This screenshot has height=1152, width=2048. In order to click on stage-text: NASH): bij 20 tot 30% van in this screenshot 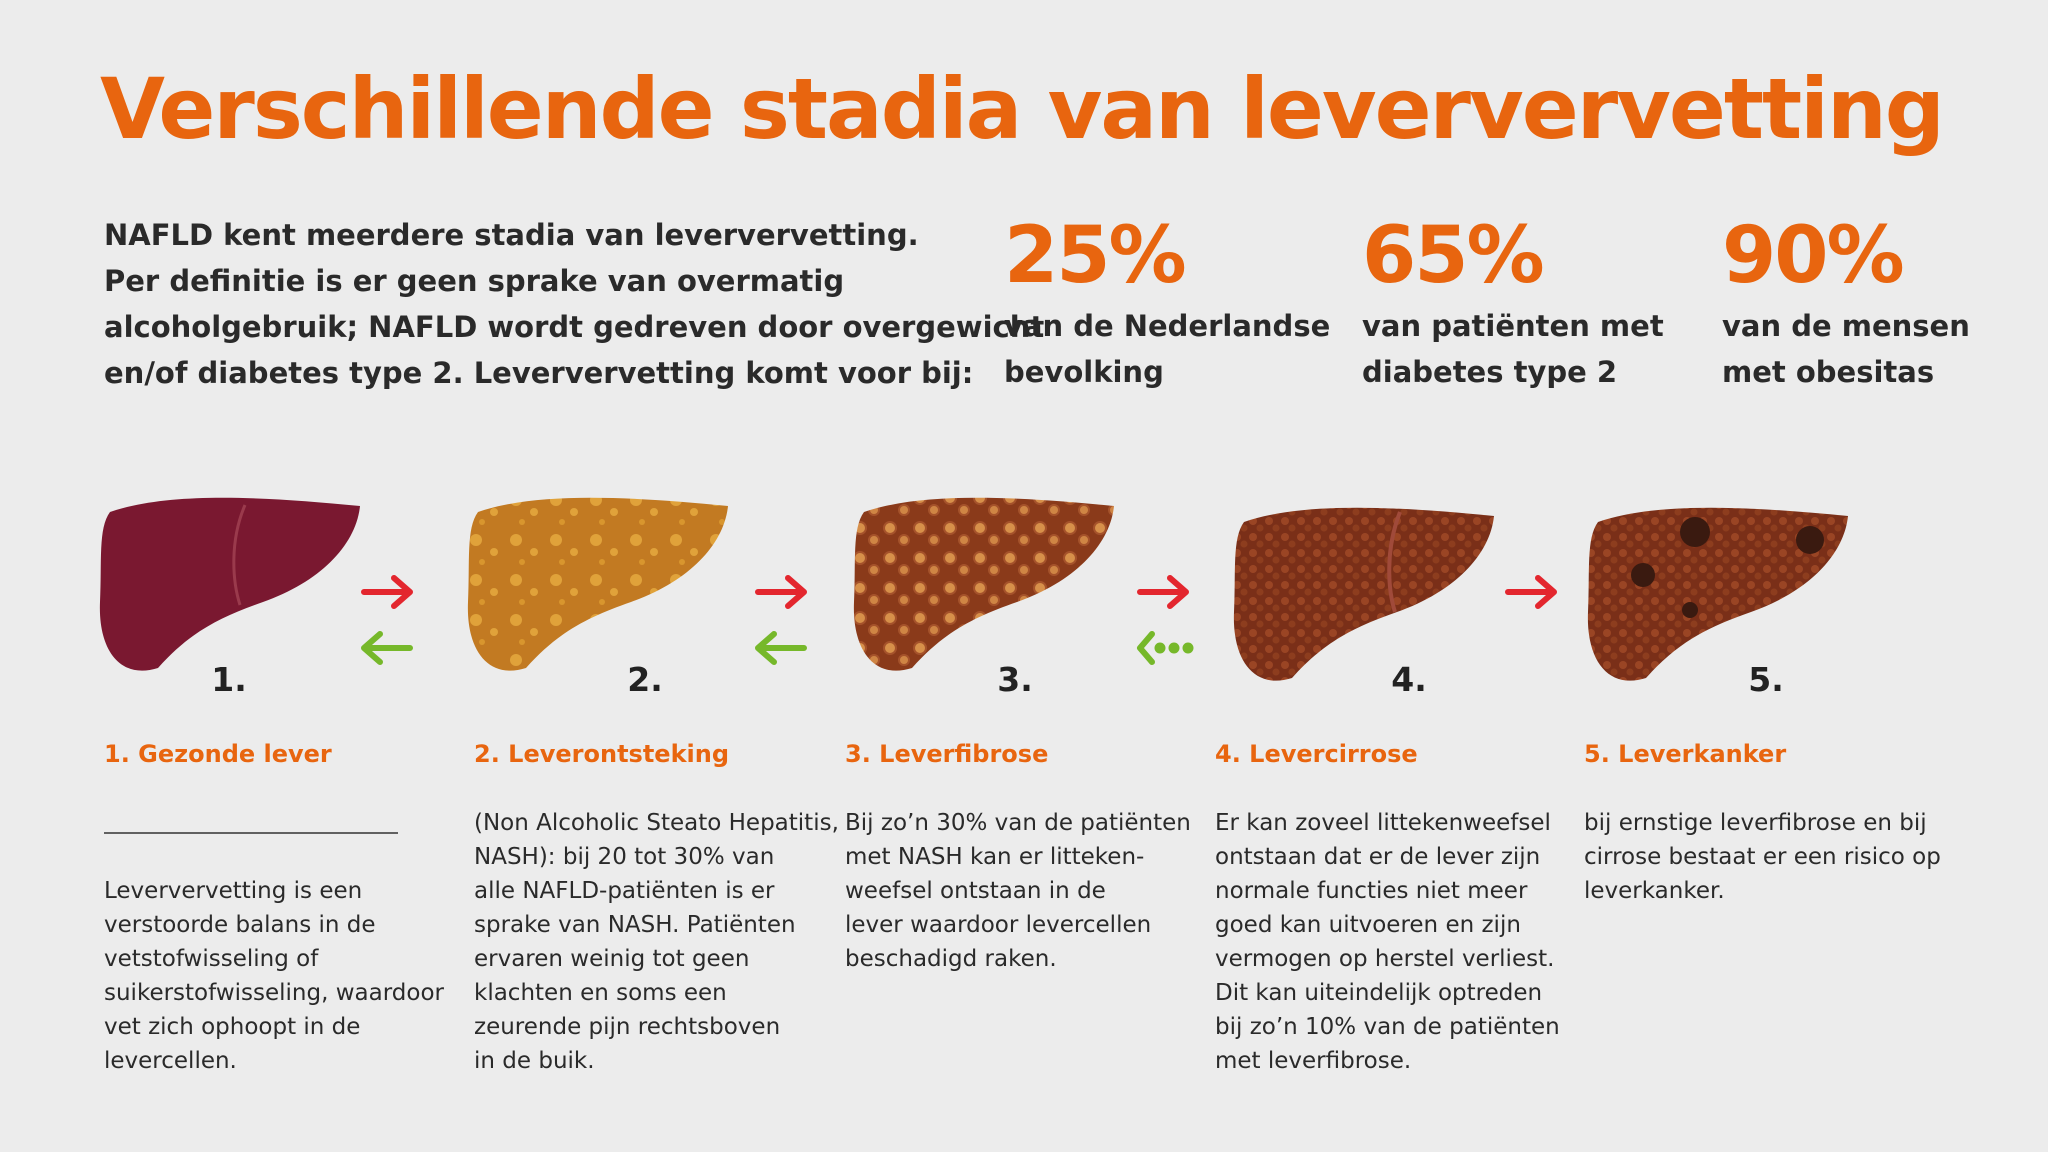, I will do `click(624, 857)`.